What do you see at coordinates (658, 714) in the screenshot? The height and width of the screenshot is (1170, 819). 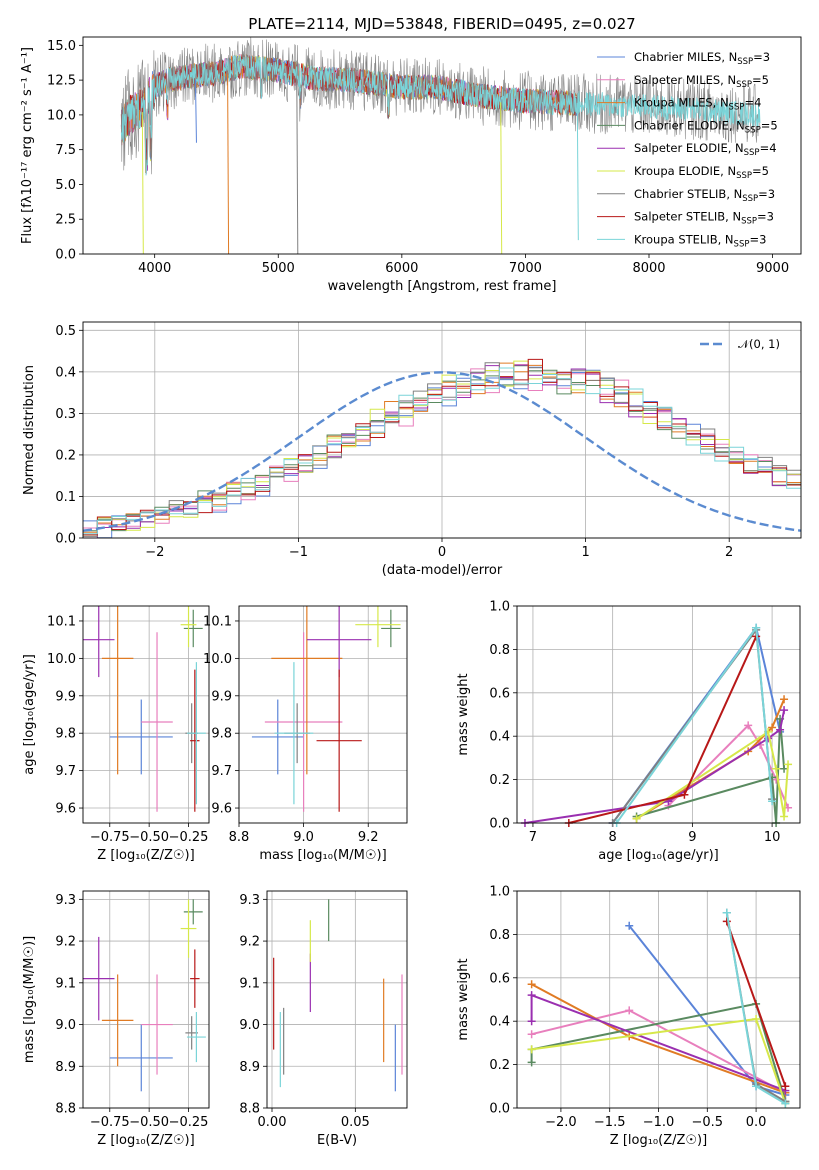 I see `weight-vs-age-frame` at bounding box center [658, 714].